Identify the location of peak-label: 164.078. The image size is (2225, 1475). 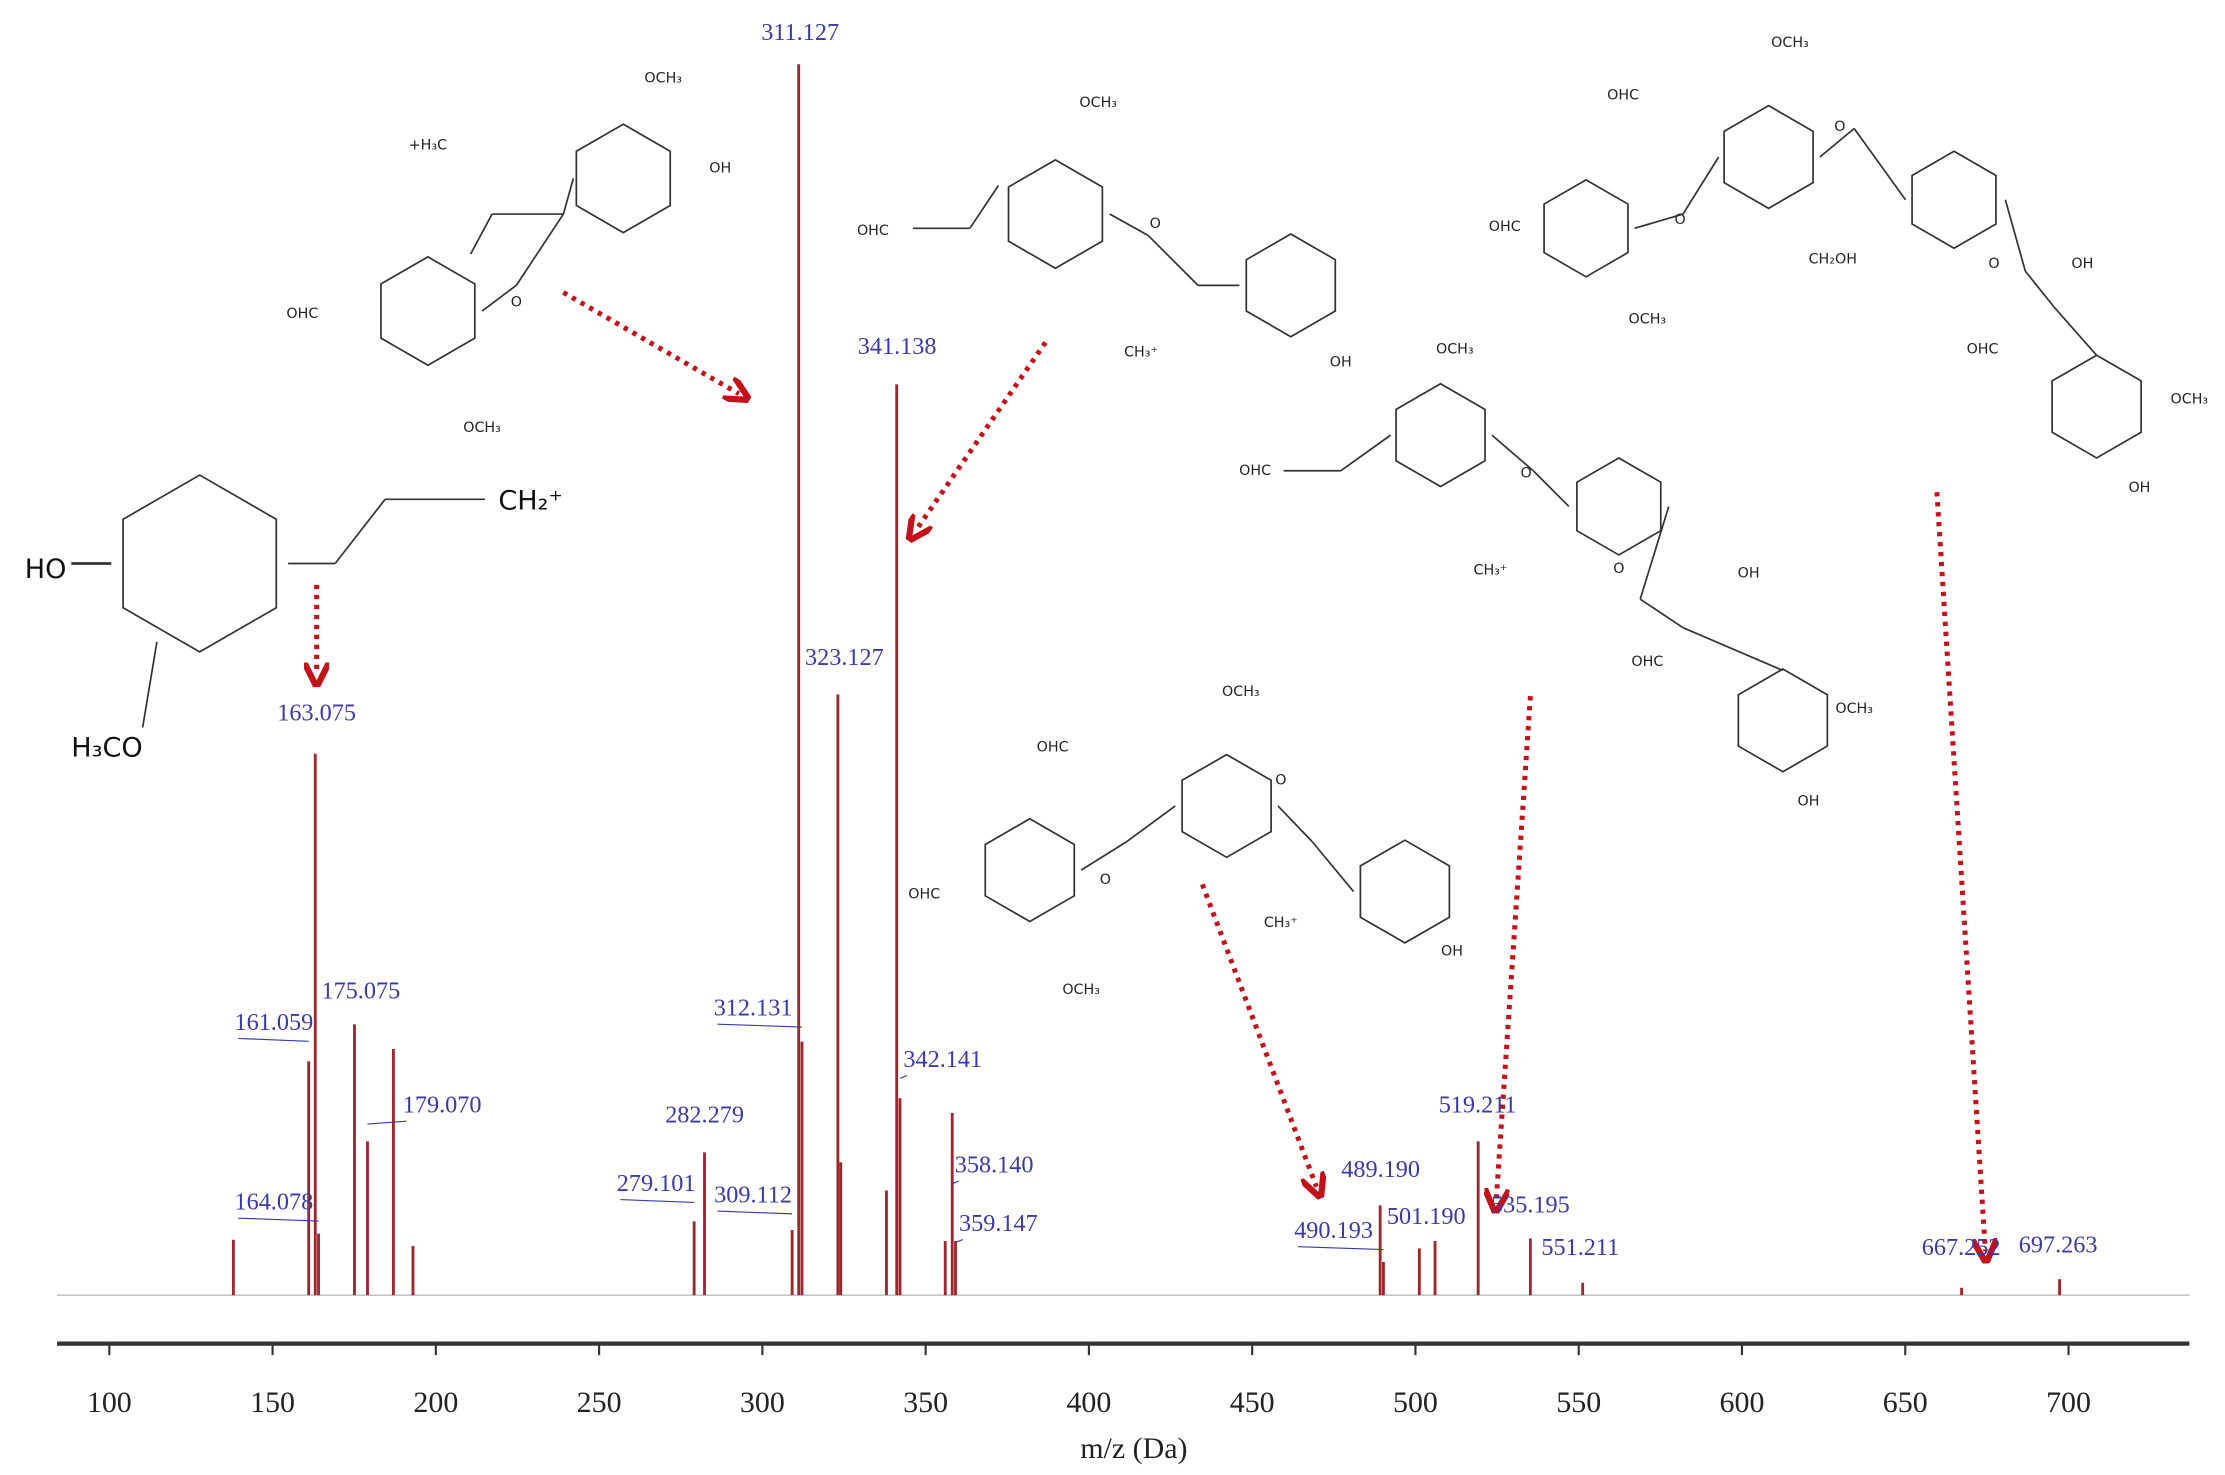
(273, 1202).